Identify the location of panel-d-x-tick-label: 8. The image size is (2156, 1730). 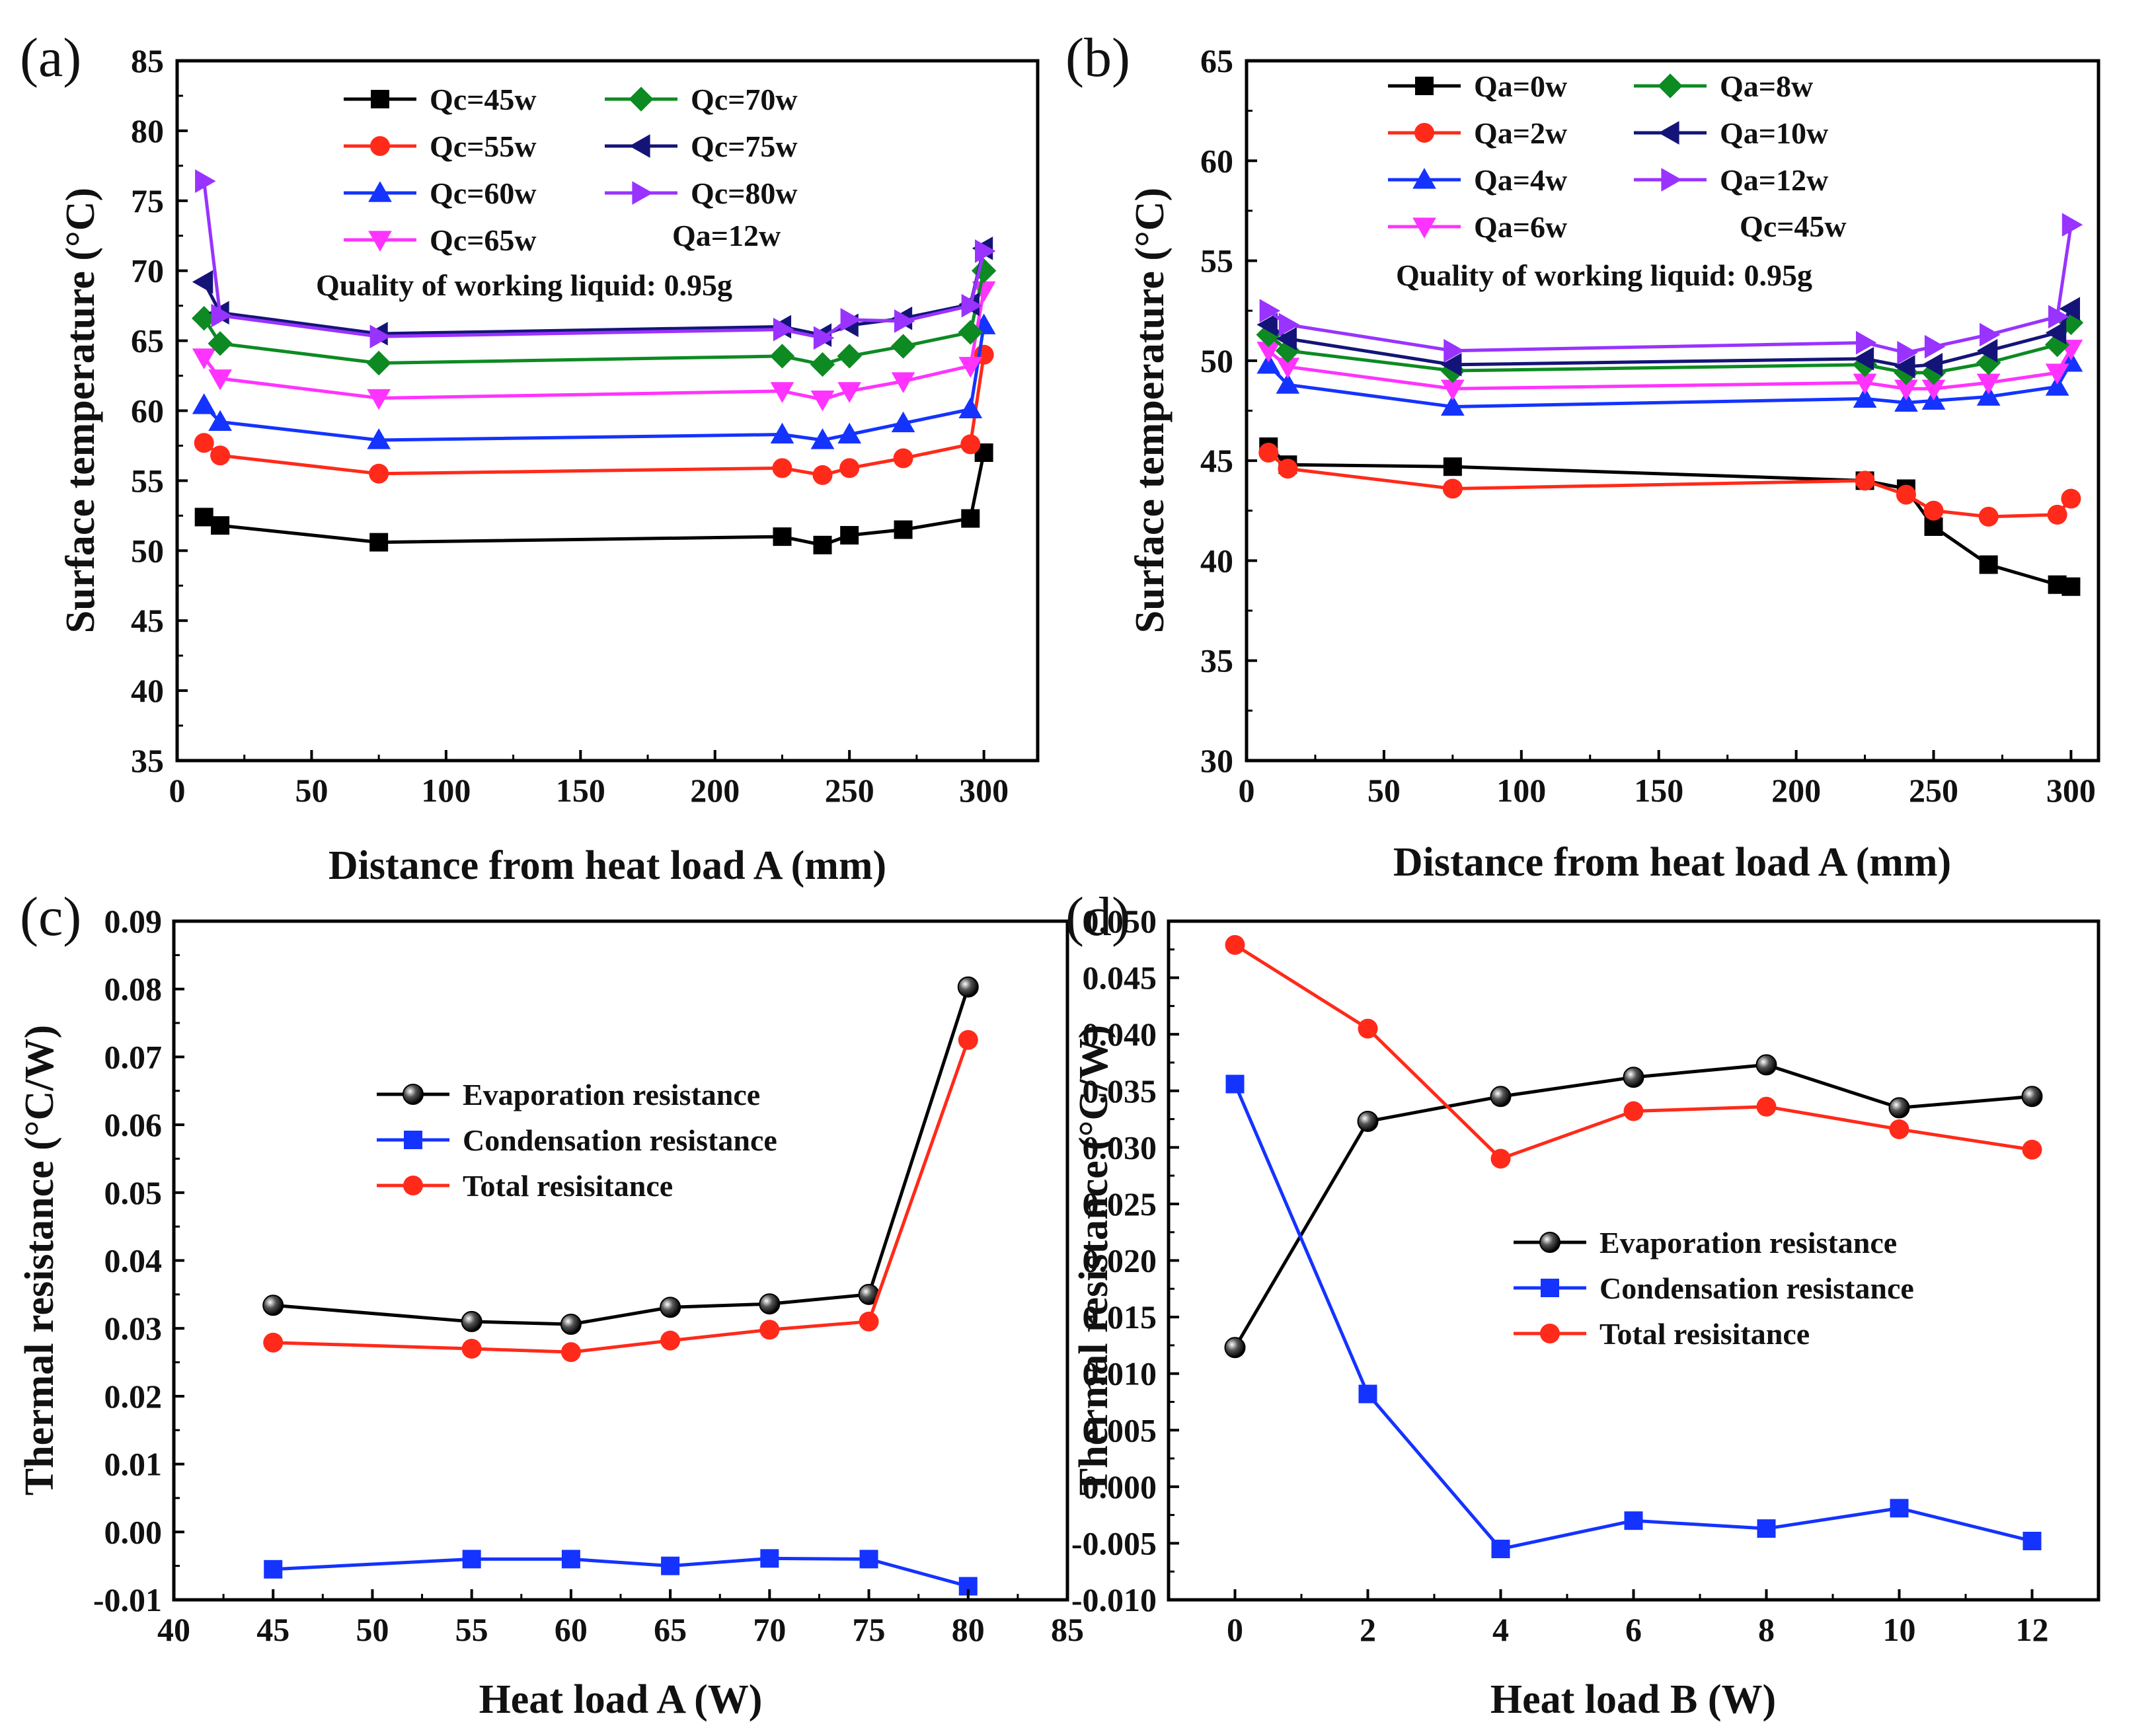
(1766, 1630).